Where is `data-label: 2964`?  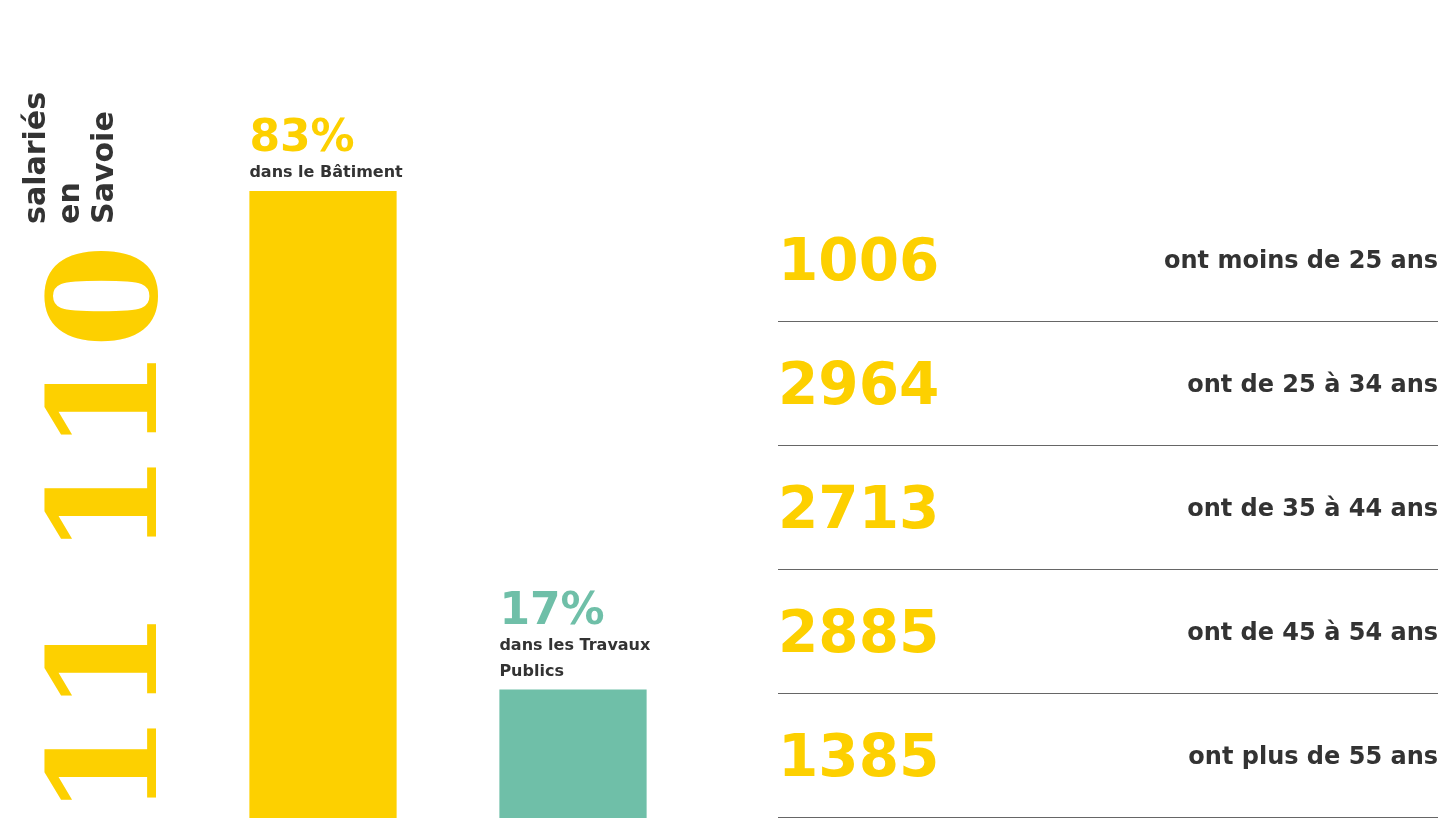
data-label: 2964 is located at coordinates (859, 383).